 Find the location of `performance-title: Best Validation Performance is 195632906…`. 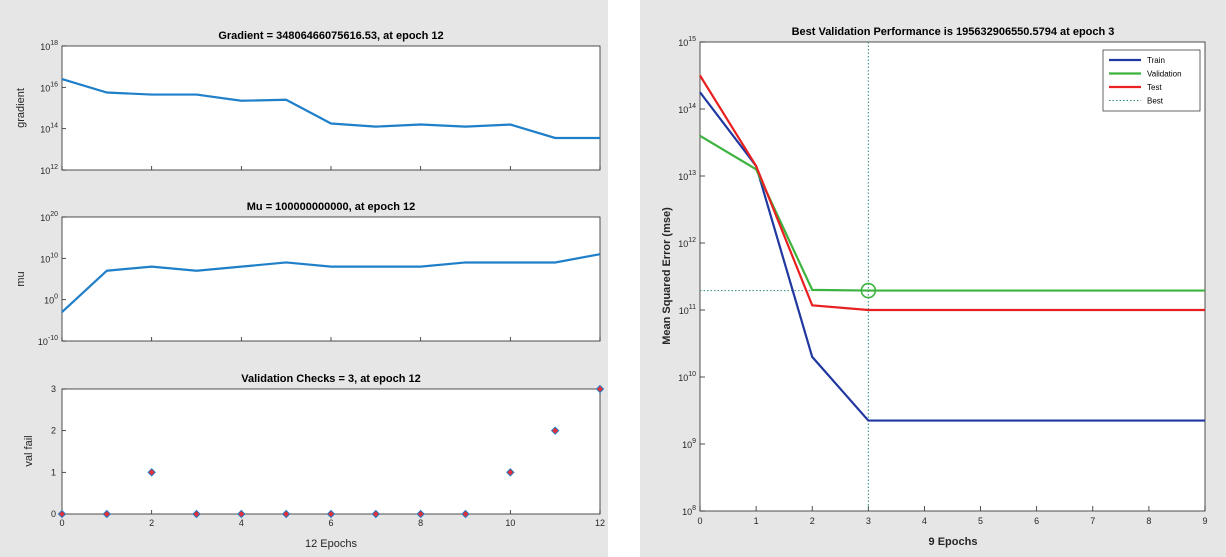

performance-title: Best Validation Performance is 195632906… is located at coordinates (953, 32).